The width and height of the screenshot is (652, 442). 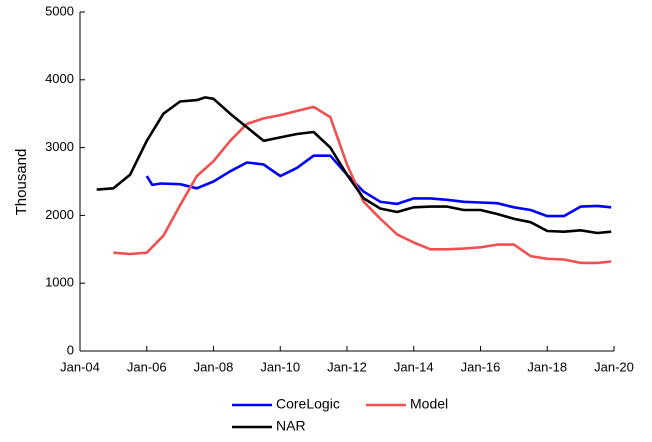 What do you see at coordinates (481, 366) in the screenshot?
I see `x-tick-label: Jan-16` at bounding box center [481, 366].